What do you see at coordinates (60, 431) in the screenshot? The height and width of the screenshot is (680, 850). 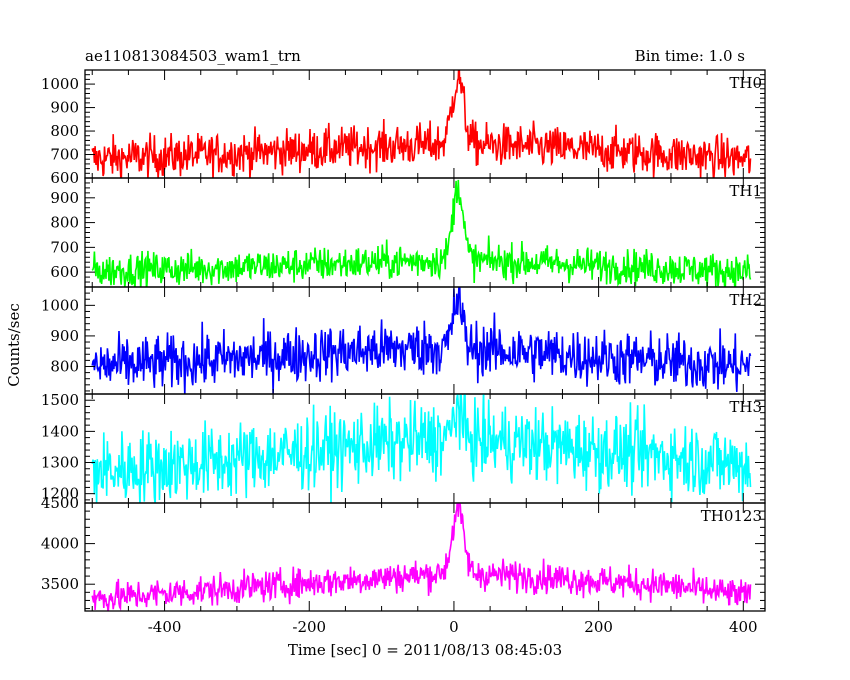 I see `y-tick-label: 1400` at bounding box center [60, 431].